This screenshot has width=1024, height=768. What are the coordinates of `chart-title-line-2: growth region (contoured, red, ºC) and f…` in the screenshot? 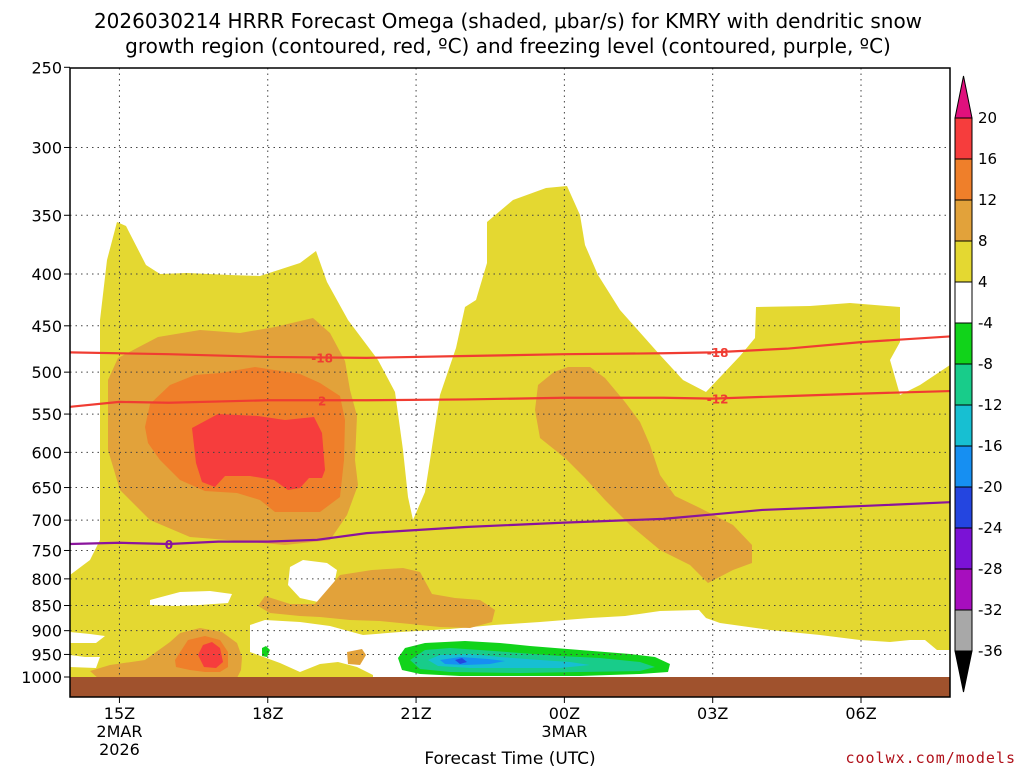 It's located at (508, 46).